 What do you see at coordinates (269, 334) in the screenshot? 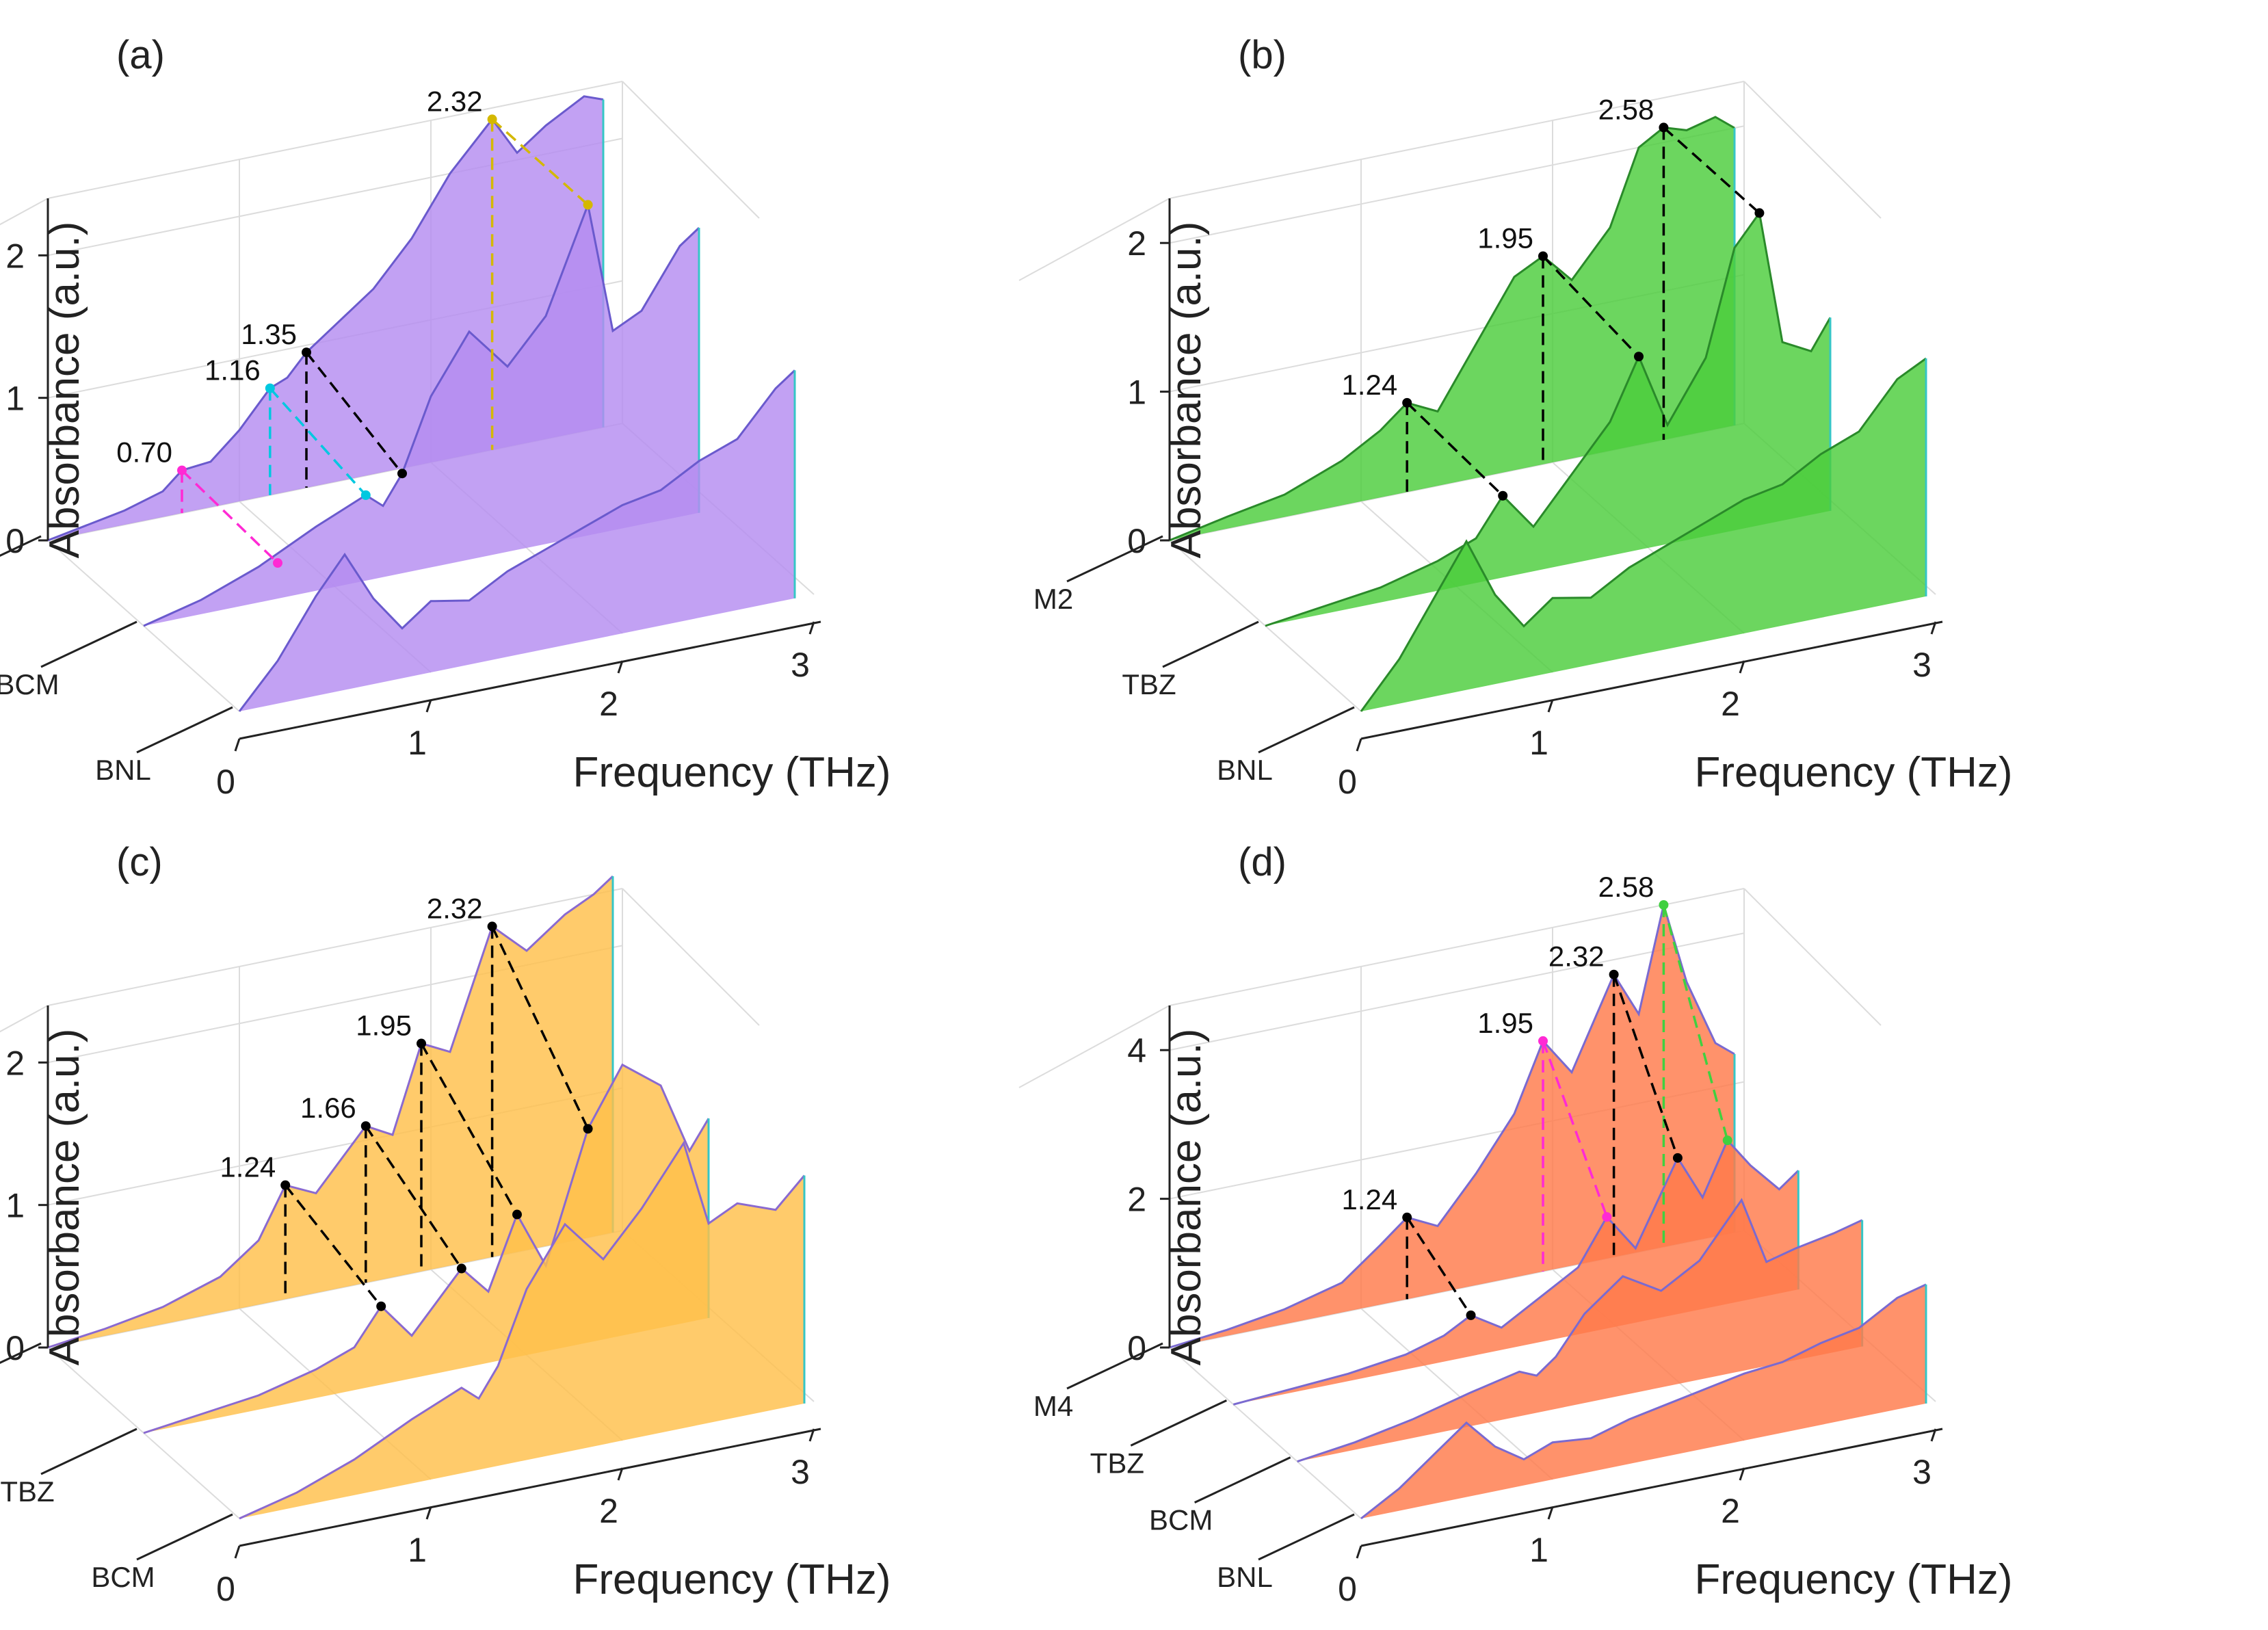
I see `annotation-label: 1.35` at bounding box center [269, 334].